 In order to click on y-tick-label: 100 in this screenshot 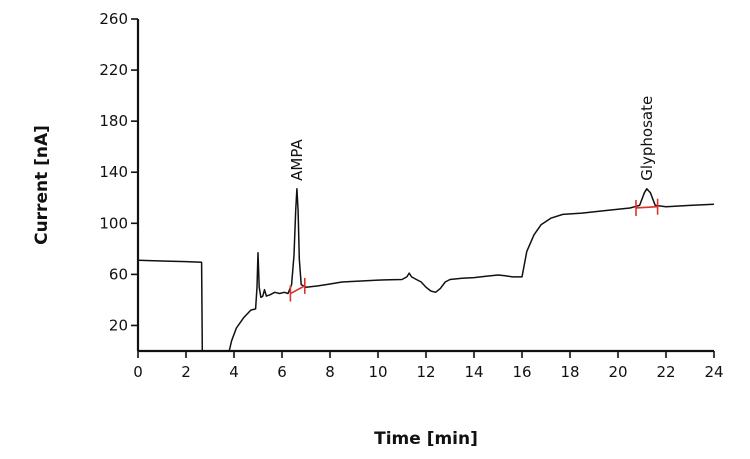, I will do `click(113, 223)`.